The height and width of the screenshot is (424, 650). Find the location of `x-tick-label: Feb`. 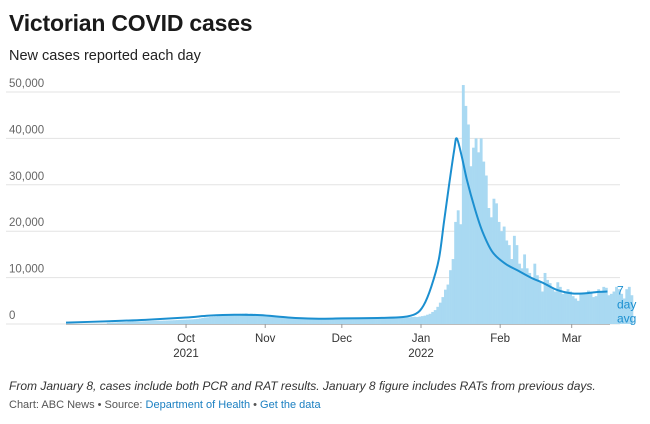

x-tick-label: Feb is located at coordinates (500, 339).